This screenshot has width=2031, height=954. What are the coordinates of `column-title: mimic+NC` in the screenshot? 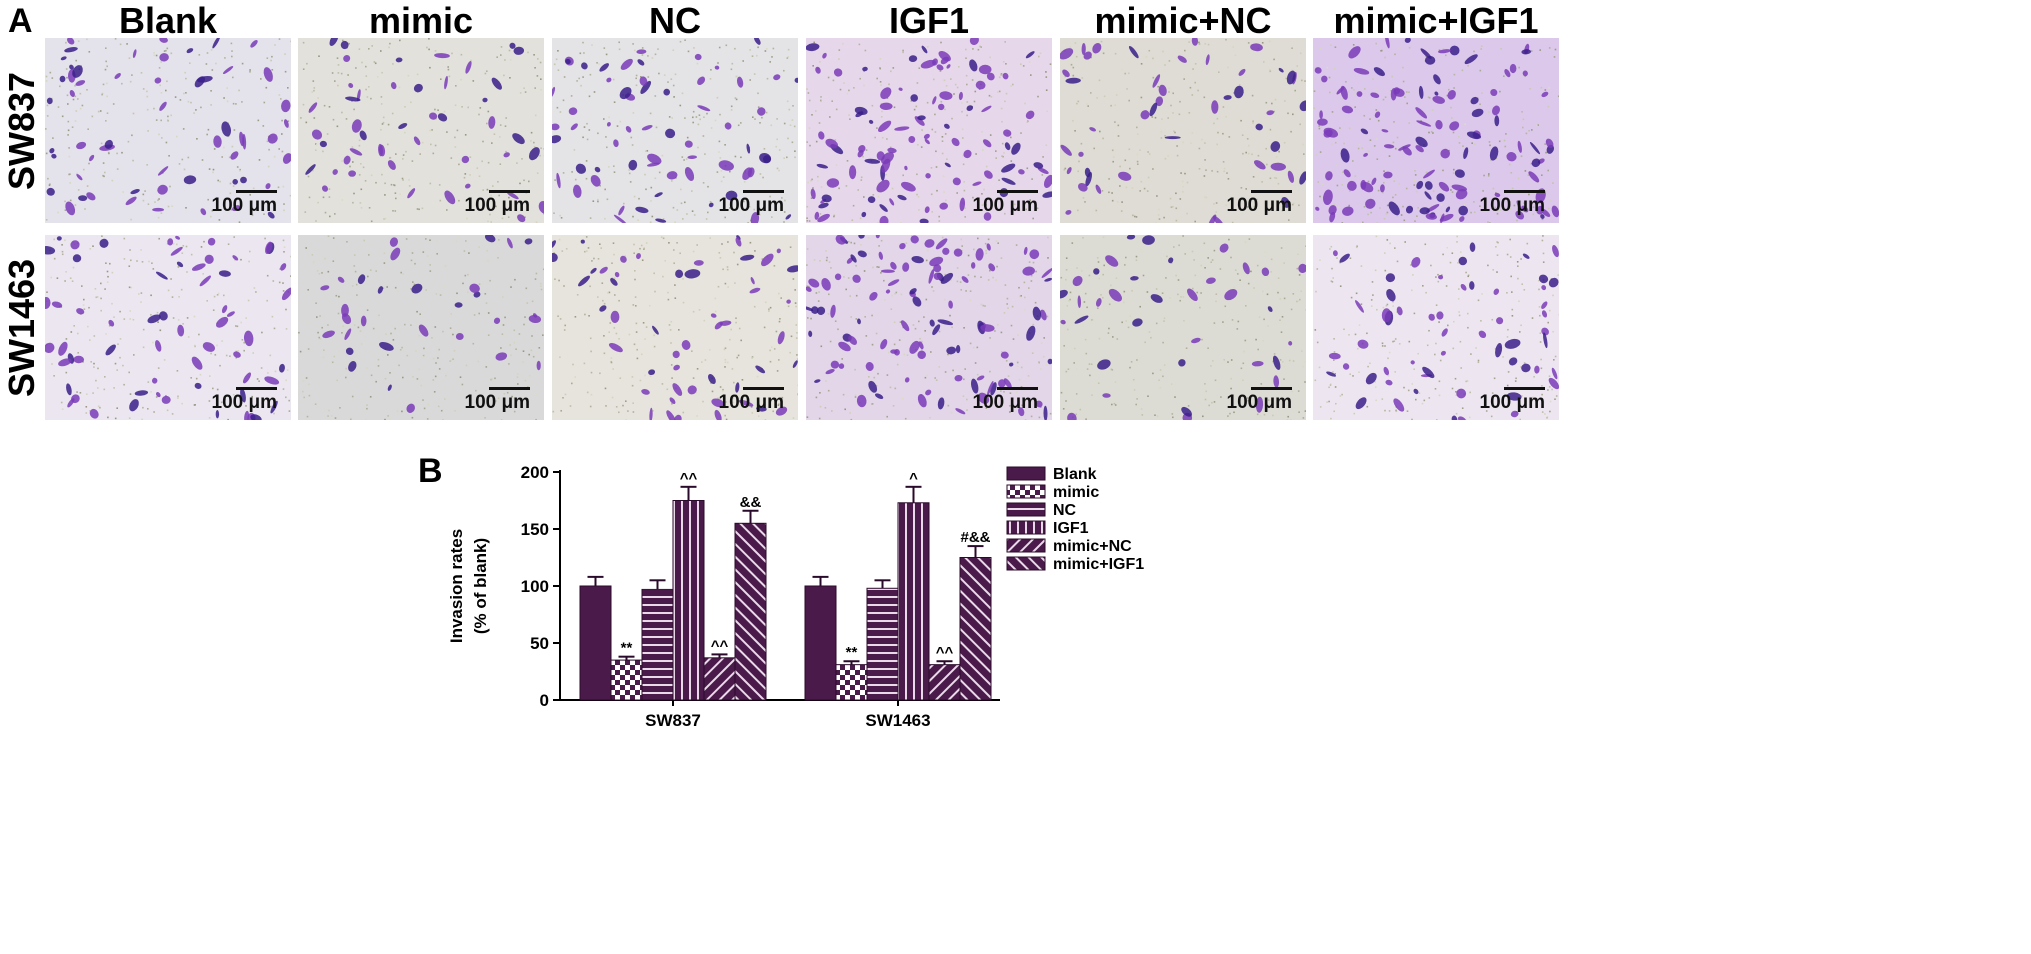 It's located at (1183, 20).